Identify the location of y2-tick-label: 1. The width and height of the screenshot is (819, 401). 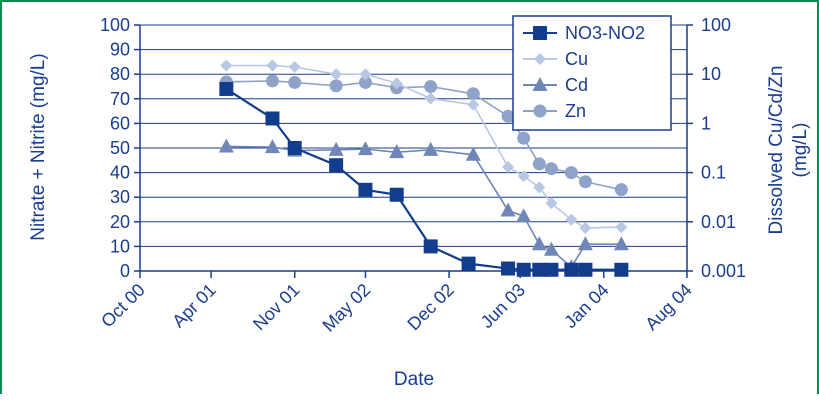
(706, 123).